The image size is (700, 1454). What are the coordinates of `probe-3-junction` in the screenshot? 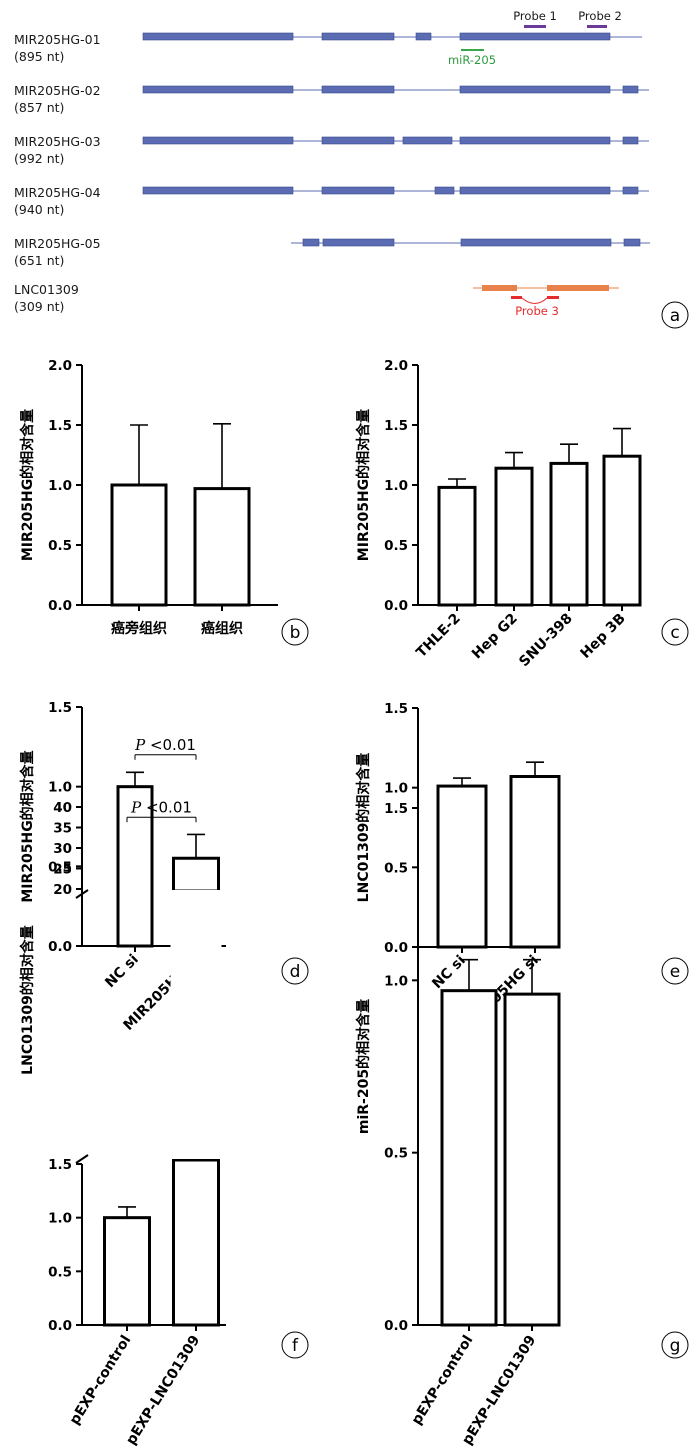 It's located at (534, 300).